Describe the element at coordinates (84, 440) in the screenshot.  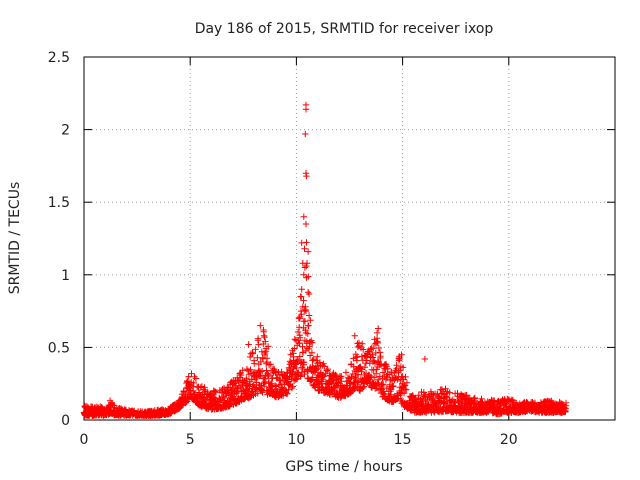
I see `x-tick-label: 0` at that location.